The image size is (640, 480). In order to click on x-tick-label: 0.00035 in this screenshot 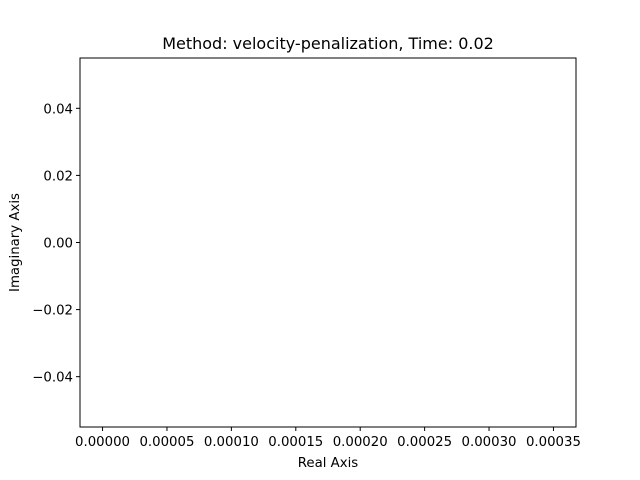, I will do `click(553, 442)`.